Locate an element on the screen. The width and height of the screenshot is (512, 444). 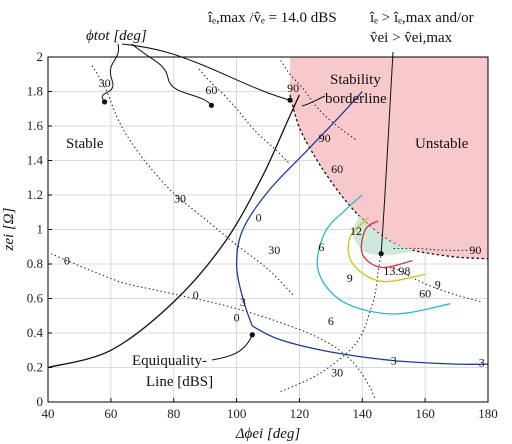
y-tick-label: 1.2 is located at coordinates (35, 194).